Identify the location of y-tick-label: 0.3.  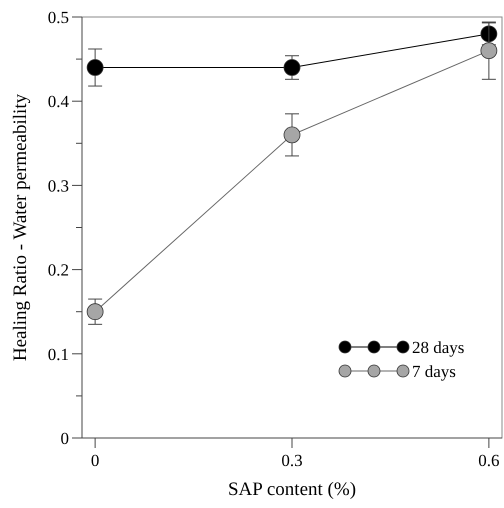
(58, 186).